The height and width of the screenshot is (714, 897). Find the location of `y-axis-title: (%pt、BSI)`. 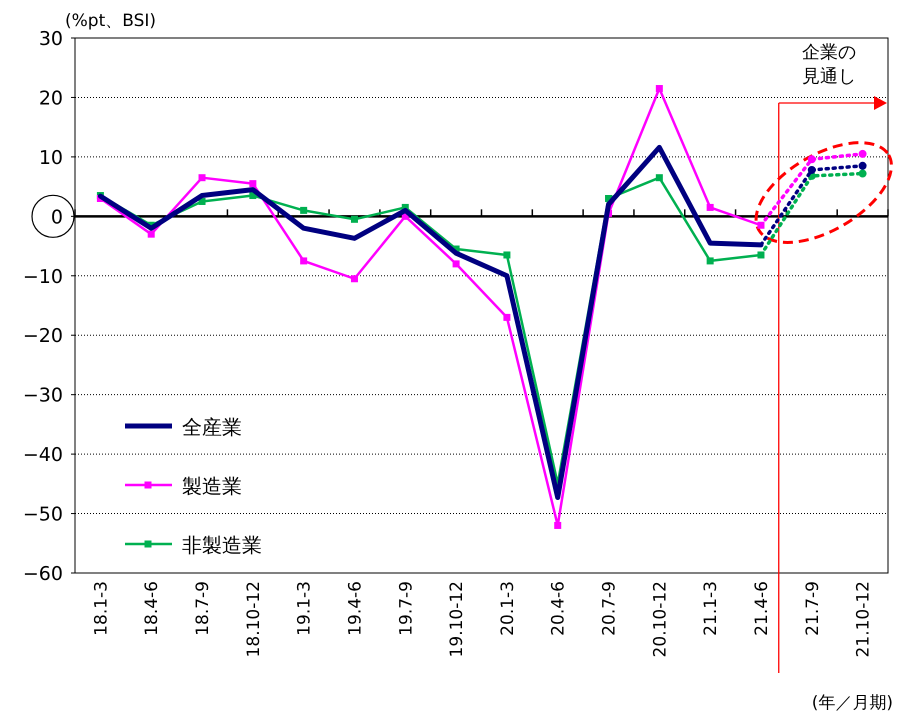

y-axis-title: (%pt、BSI) is located at coordinates (110, 21).